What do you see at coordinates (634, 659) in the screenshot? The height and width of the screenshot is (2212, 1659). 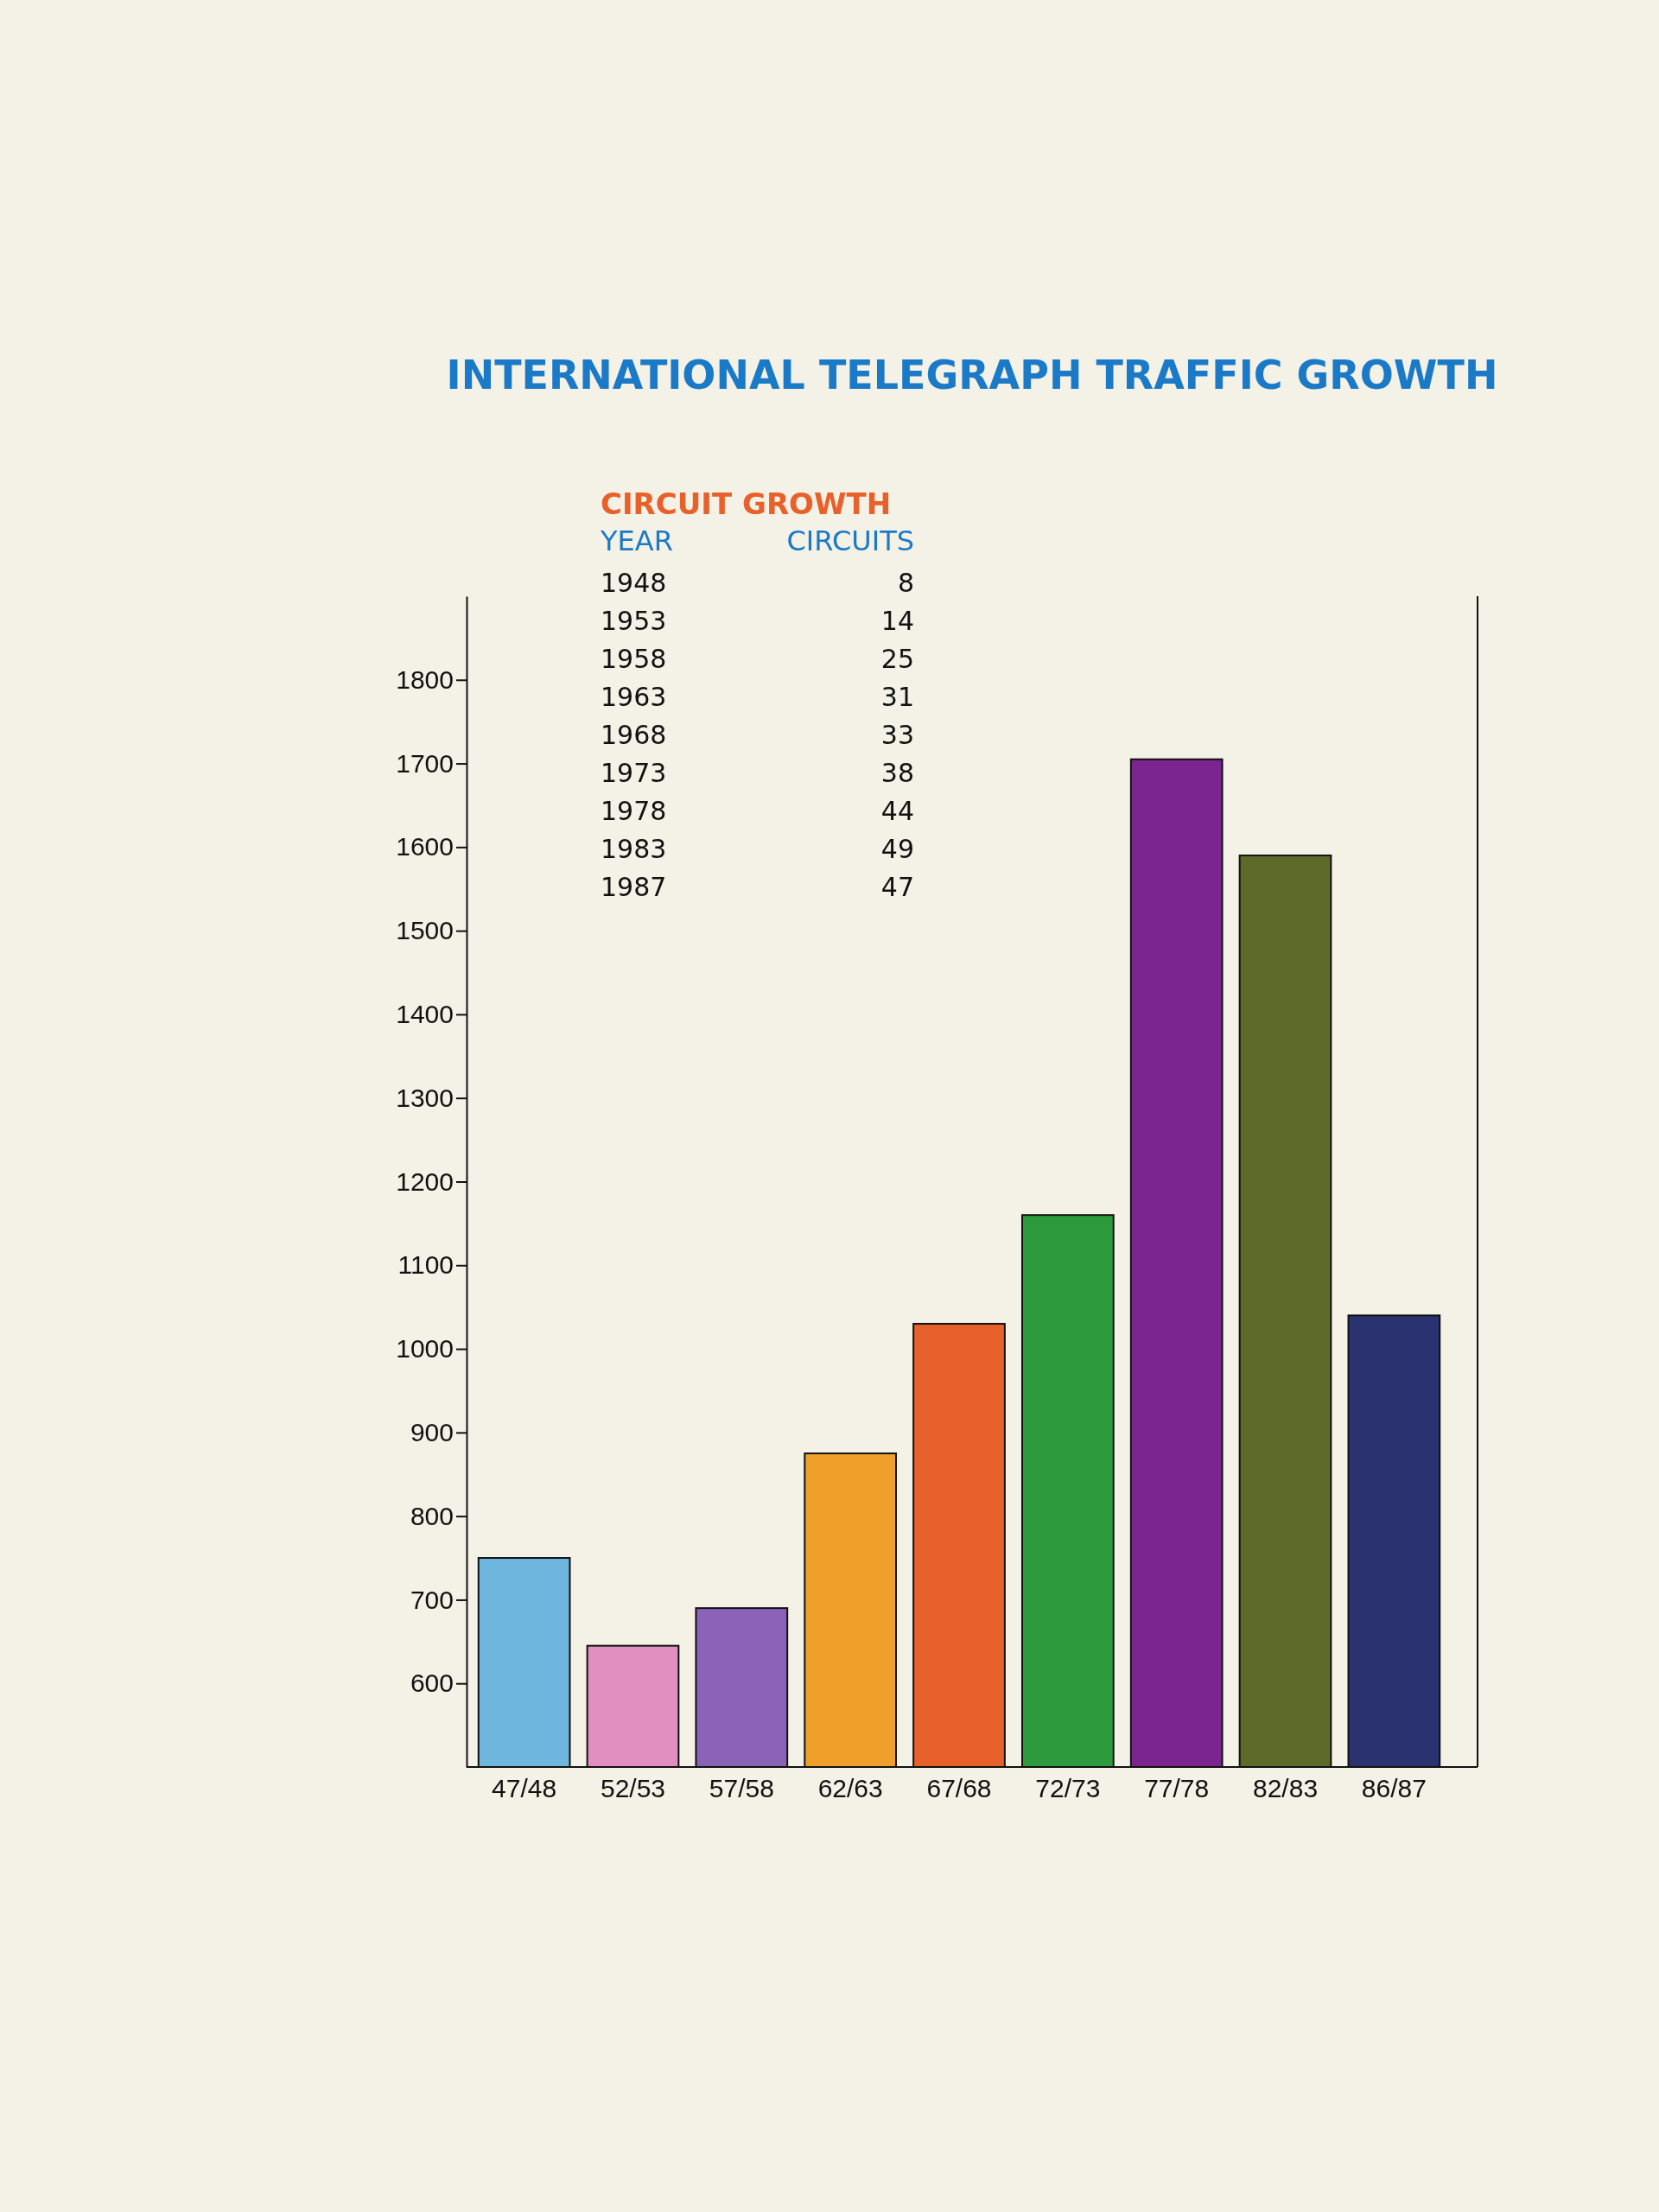 I see `annotation: 1958` at bounding box center [634, 659].